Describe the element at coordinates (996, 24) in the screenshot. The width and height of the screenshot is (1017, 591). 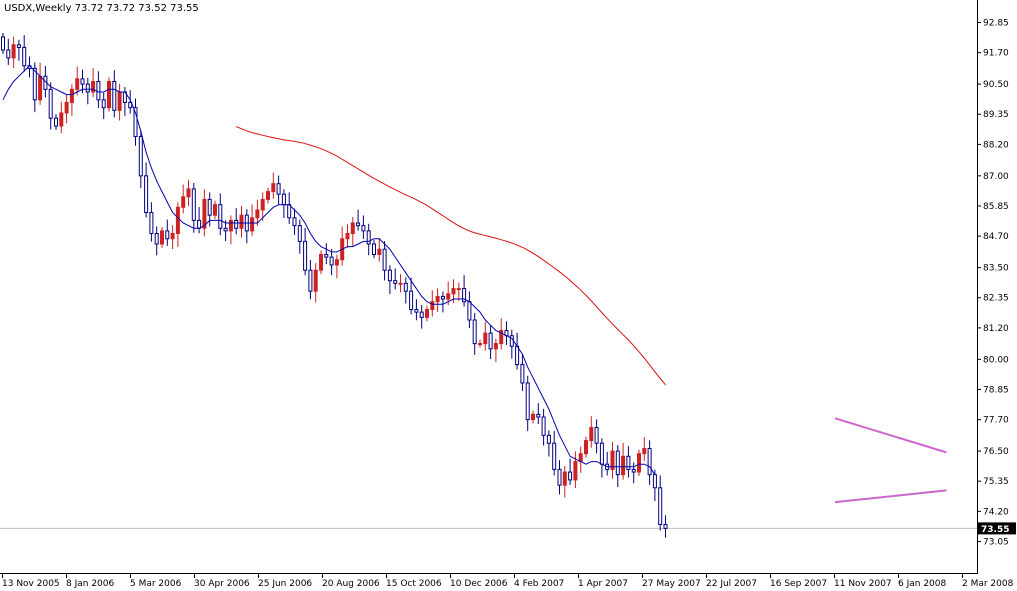
I see `y-tick-label: 92.85` at that location.